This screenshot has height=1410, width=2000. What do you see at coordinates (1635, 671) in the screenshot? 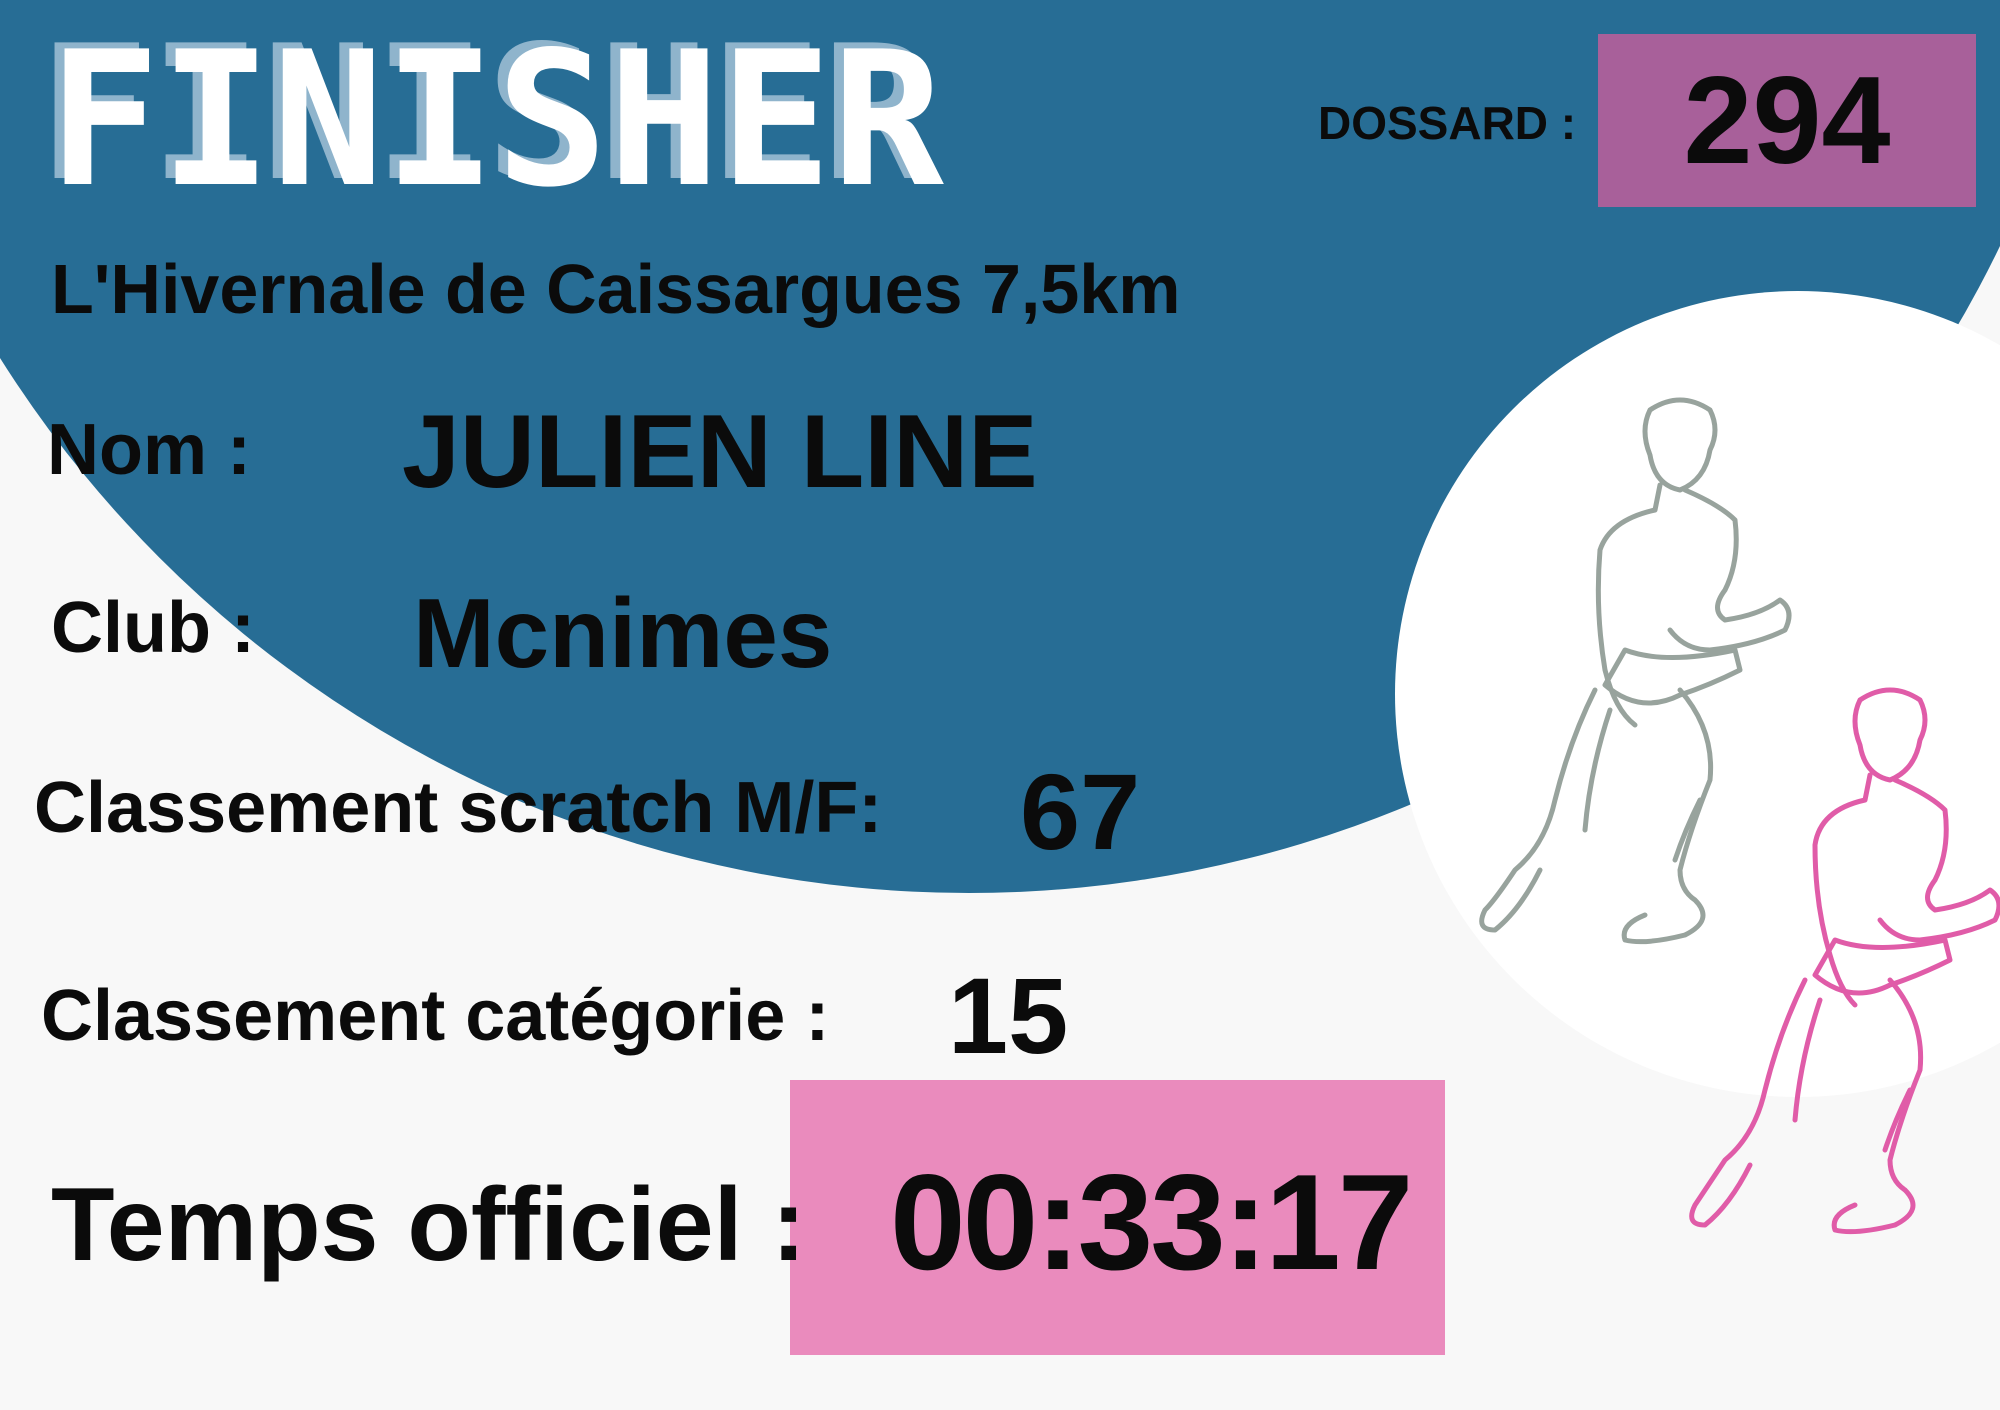
I see `runner-gray-icon` at bounding box center [1635, 671].